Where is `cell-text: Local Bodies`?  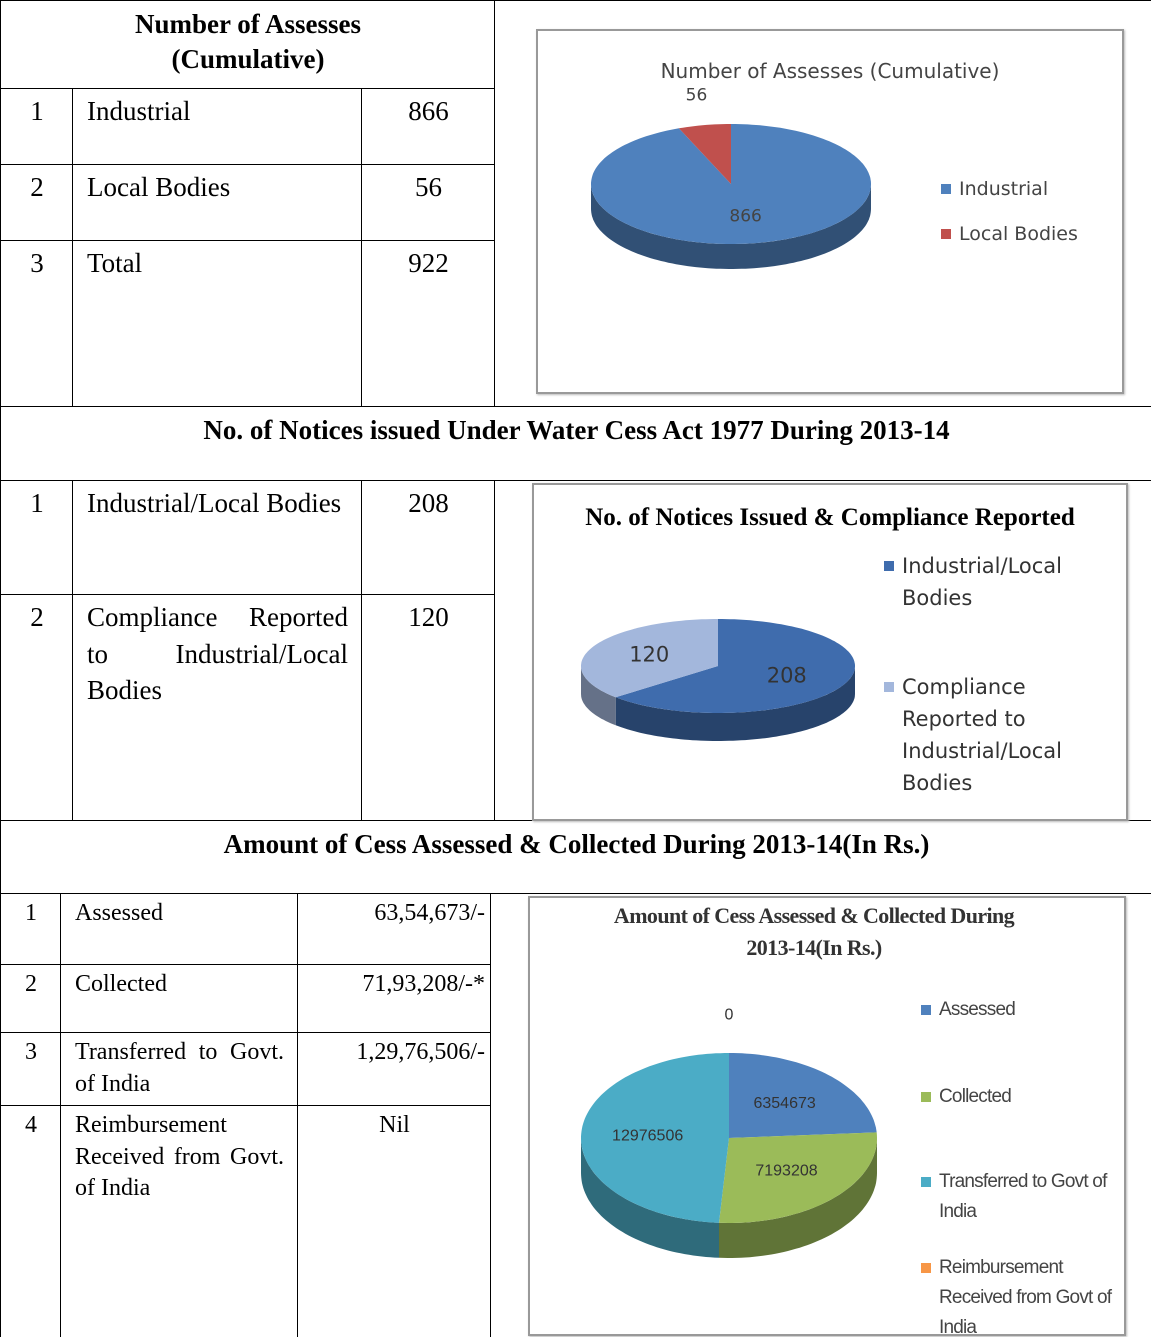
cell-text: Local Bodies is located at coordinates (159, 187).